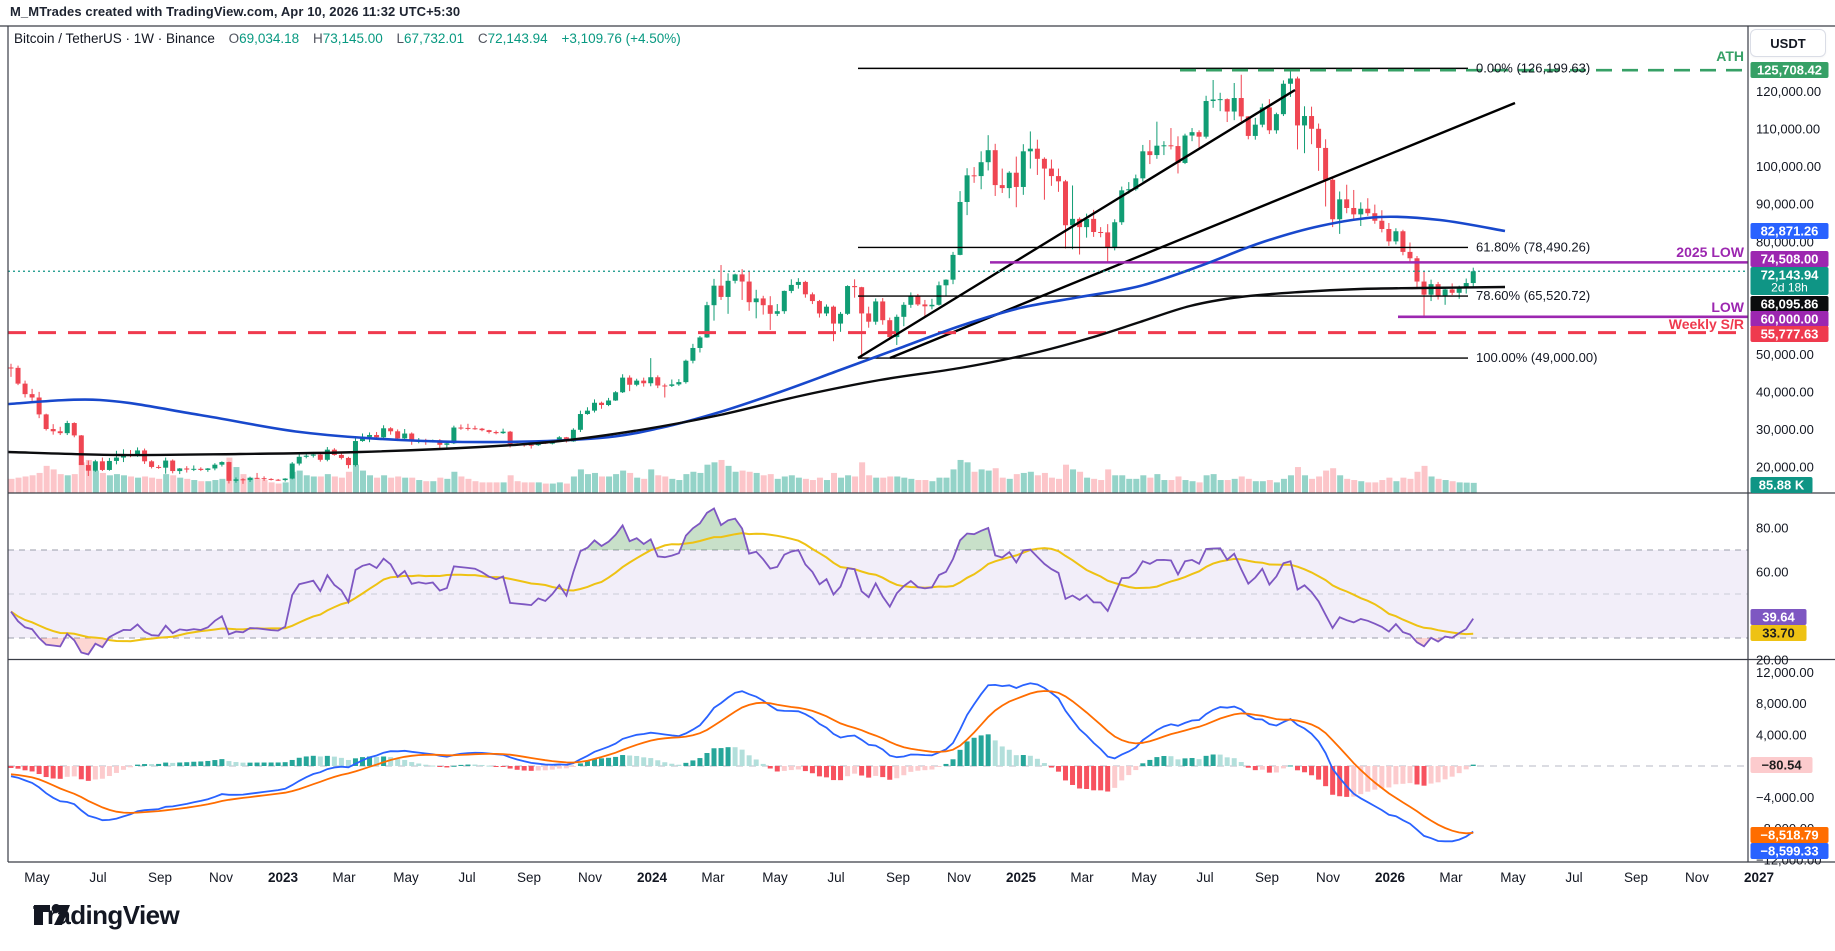 This screenshot has height=951, width=1835. Describe the element at coordinates (114, 38) in the screenshot. I see `symbol-title: Bitcoin / TetherUS · 1W · Binance` at that location.